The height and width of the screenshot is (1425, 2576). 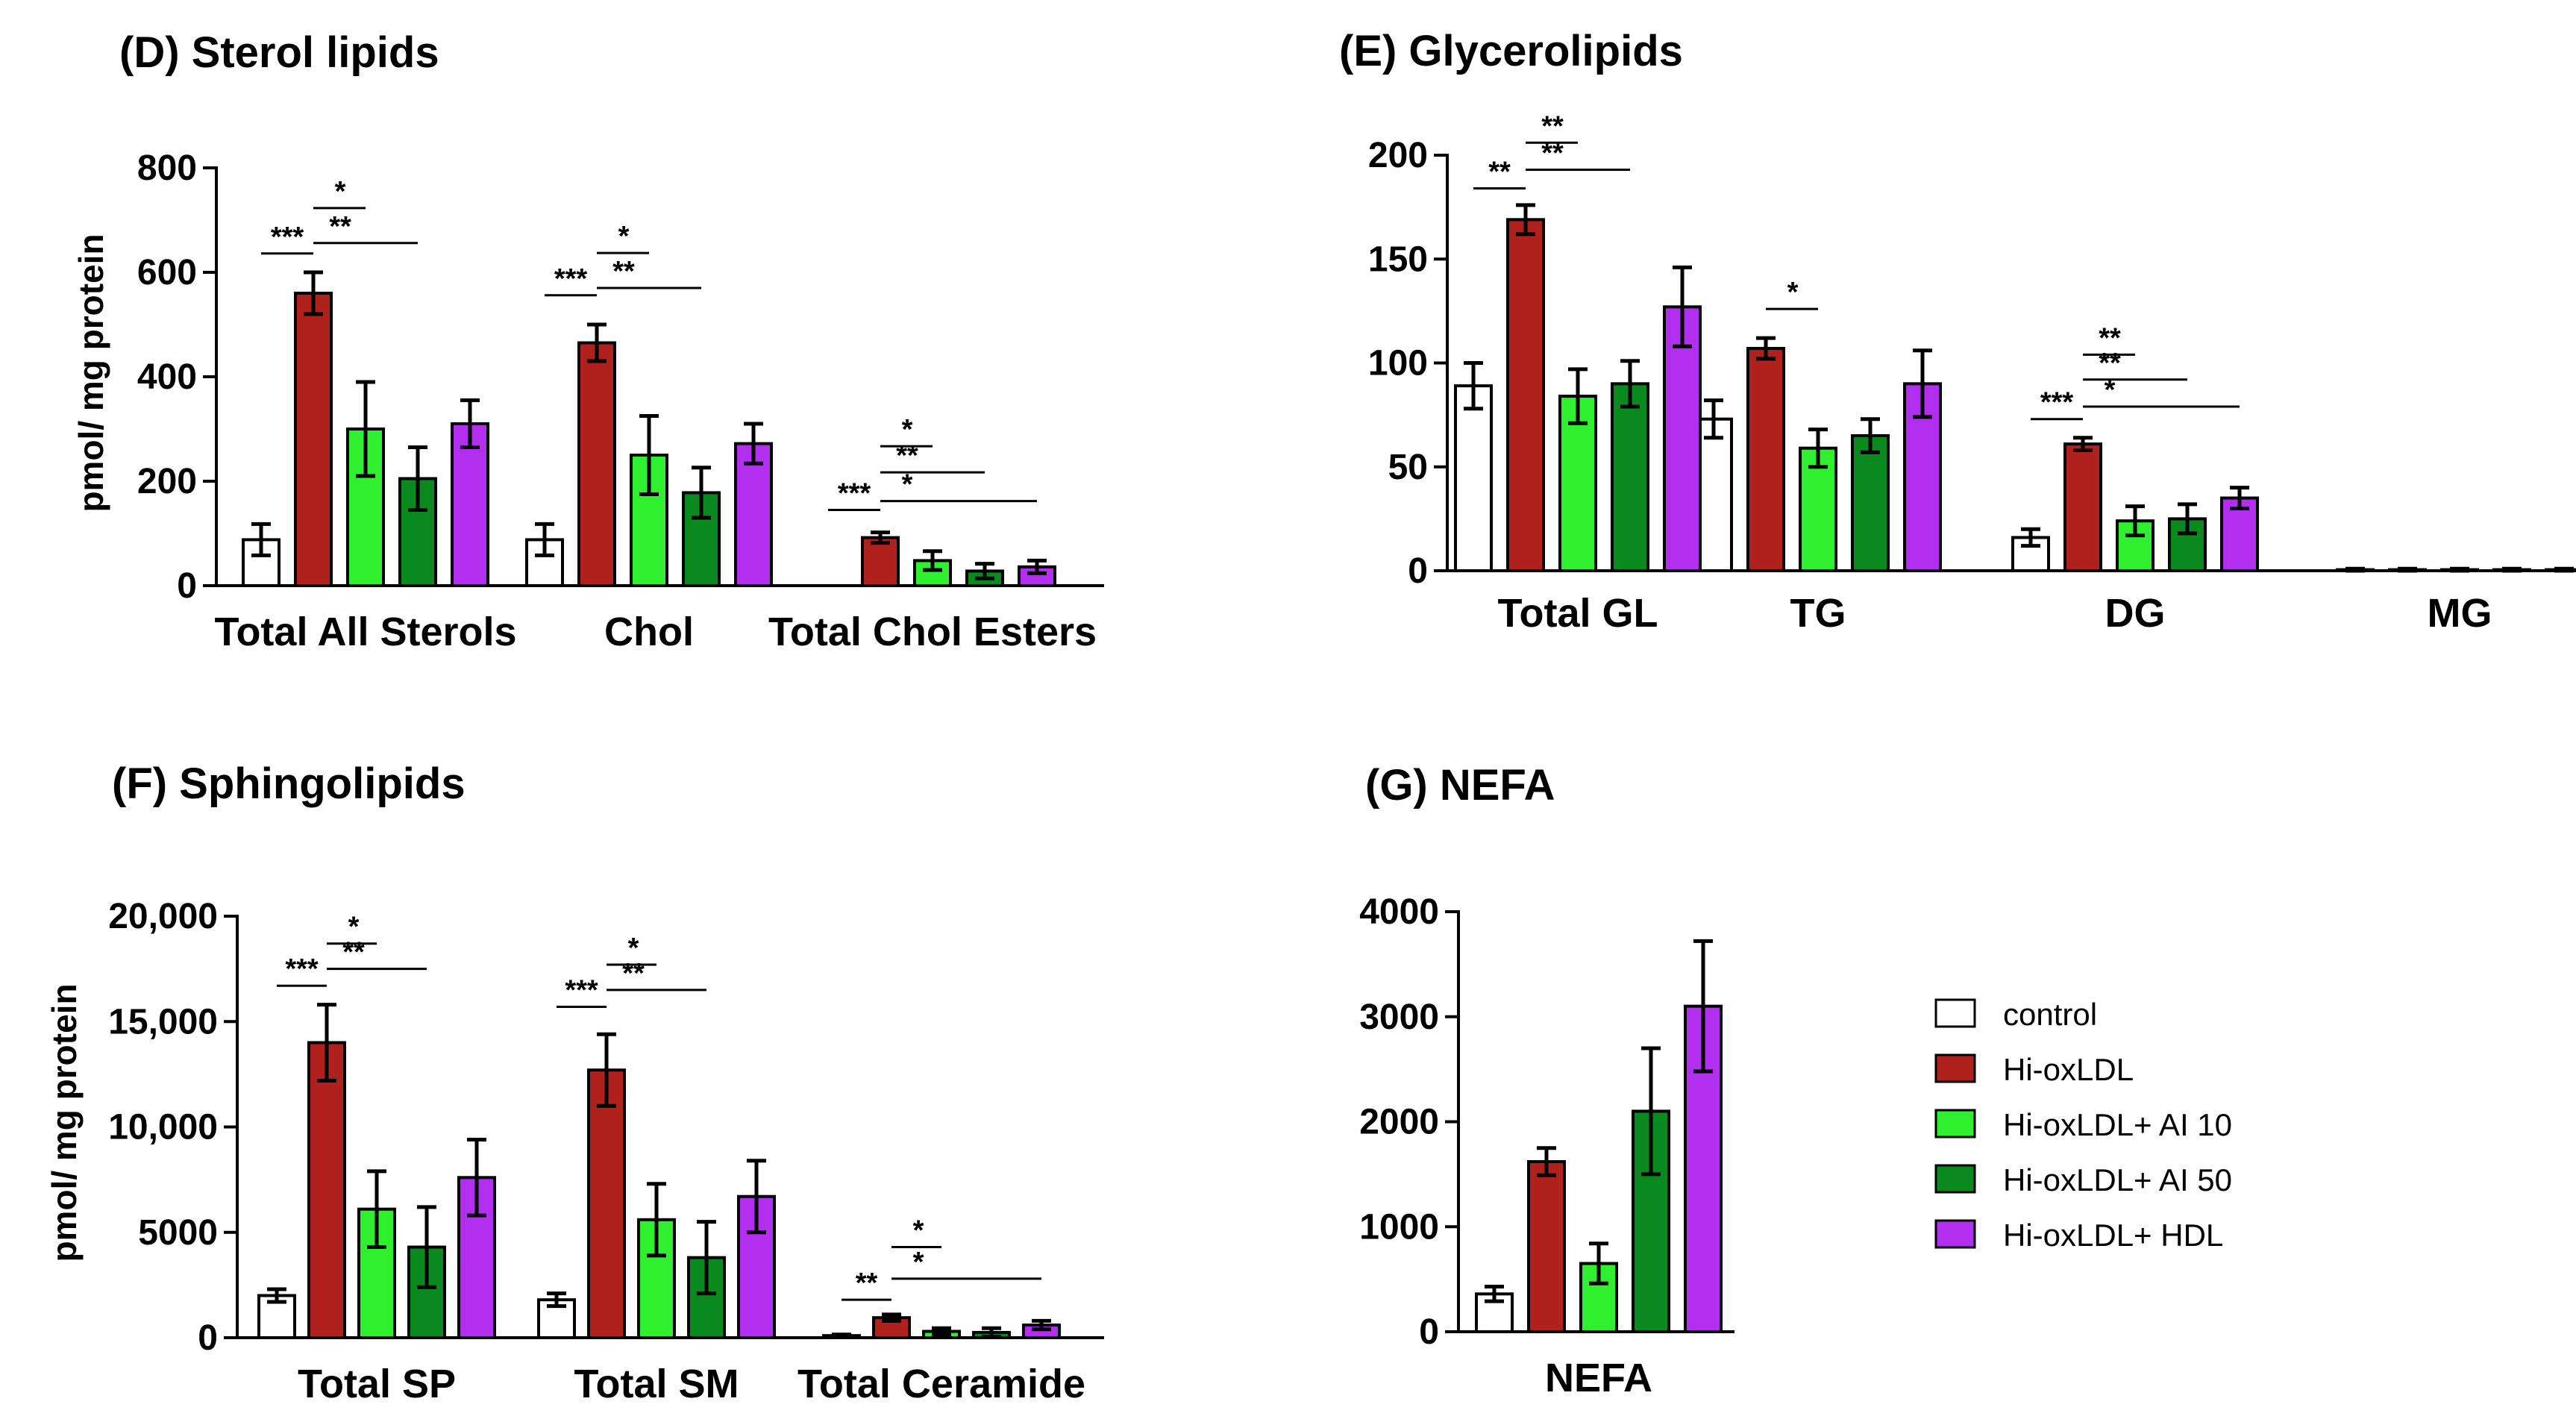 What do you see at coordinates (1399, 912) in the screenshot?
I see `y-tick-label: 4000` at bounding box center [1399, 912].